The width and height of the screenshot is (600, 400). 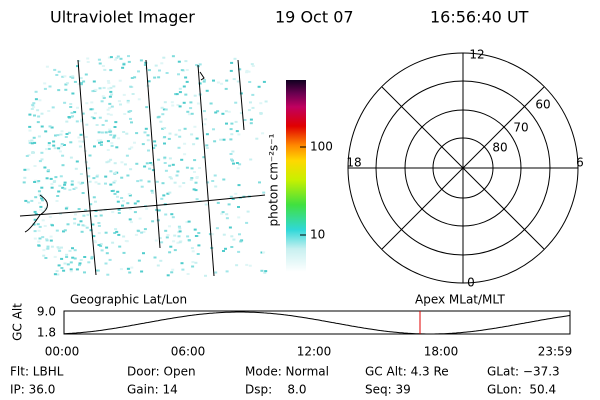 I want to click on lat-label: 70, so click(x=520, y=128).